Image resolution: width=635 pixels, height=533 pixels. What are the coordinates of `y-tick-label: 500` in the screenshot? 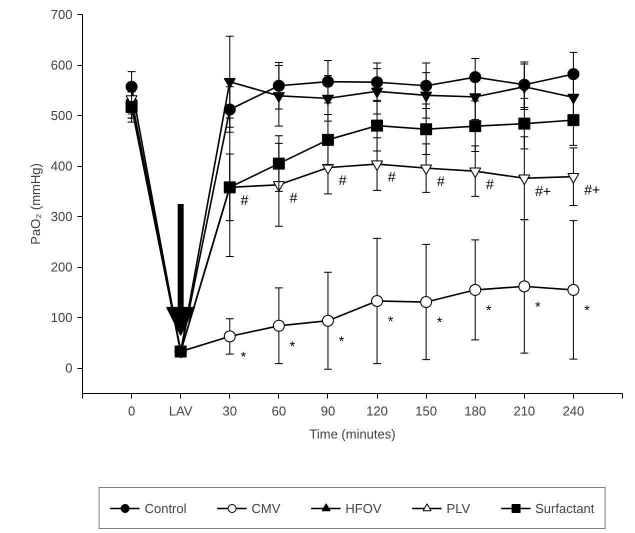 It's located at (61, 116).